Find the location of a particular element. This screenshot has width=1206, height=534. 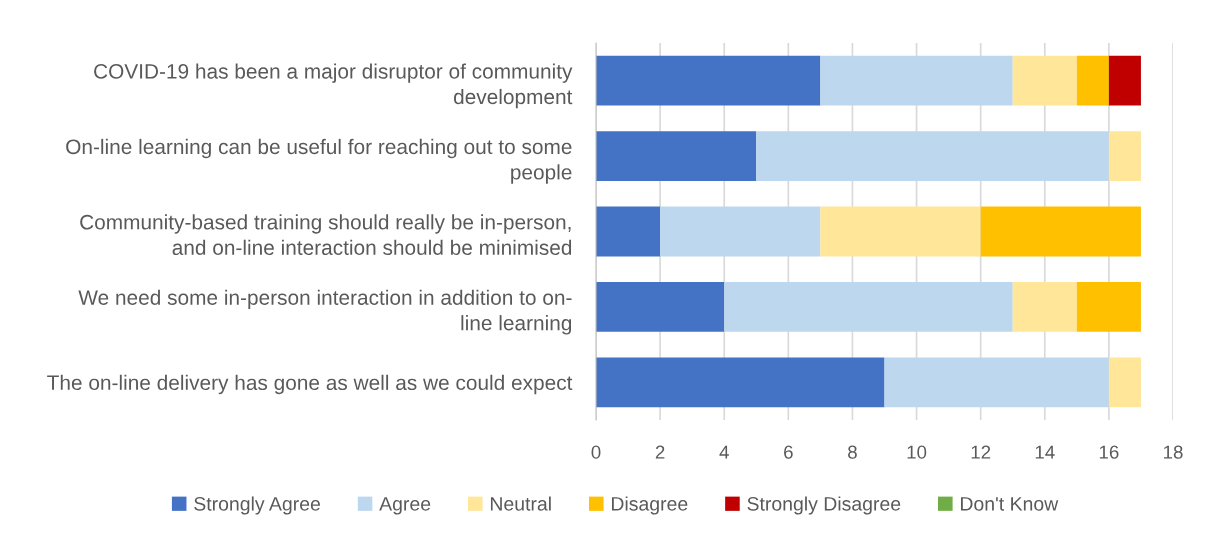

y-tick-label: On-line learning can be useful for reaching out to some people is located at coordinates (319, 161).